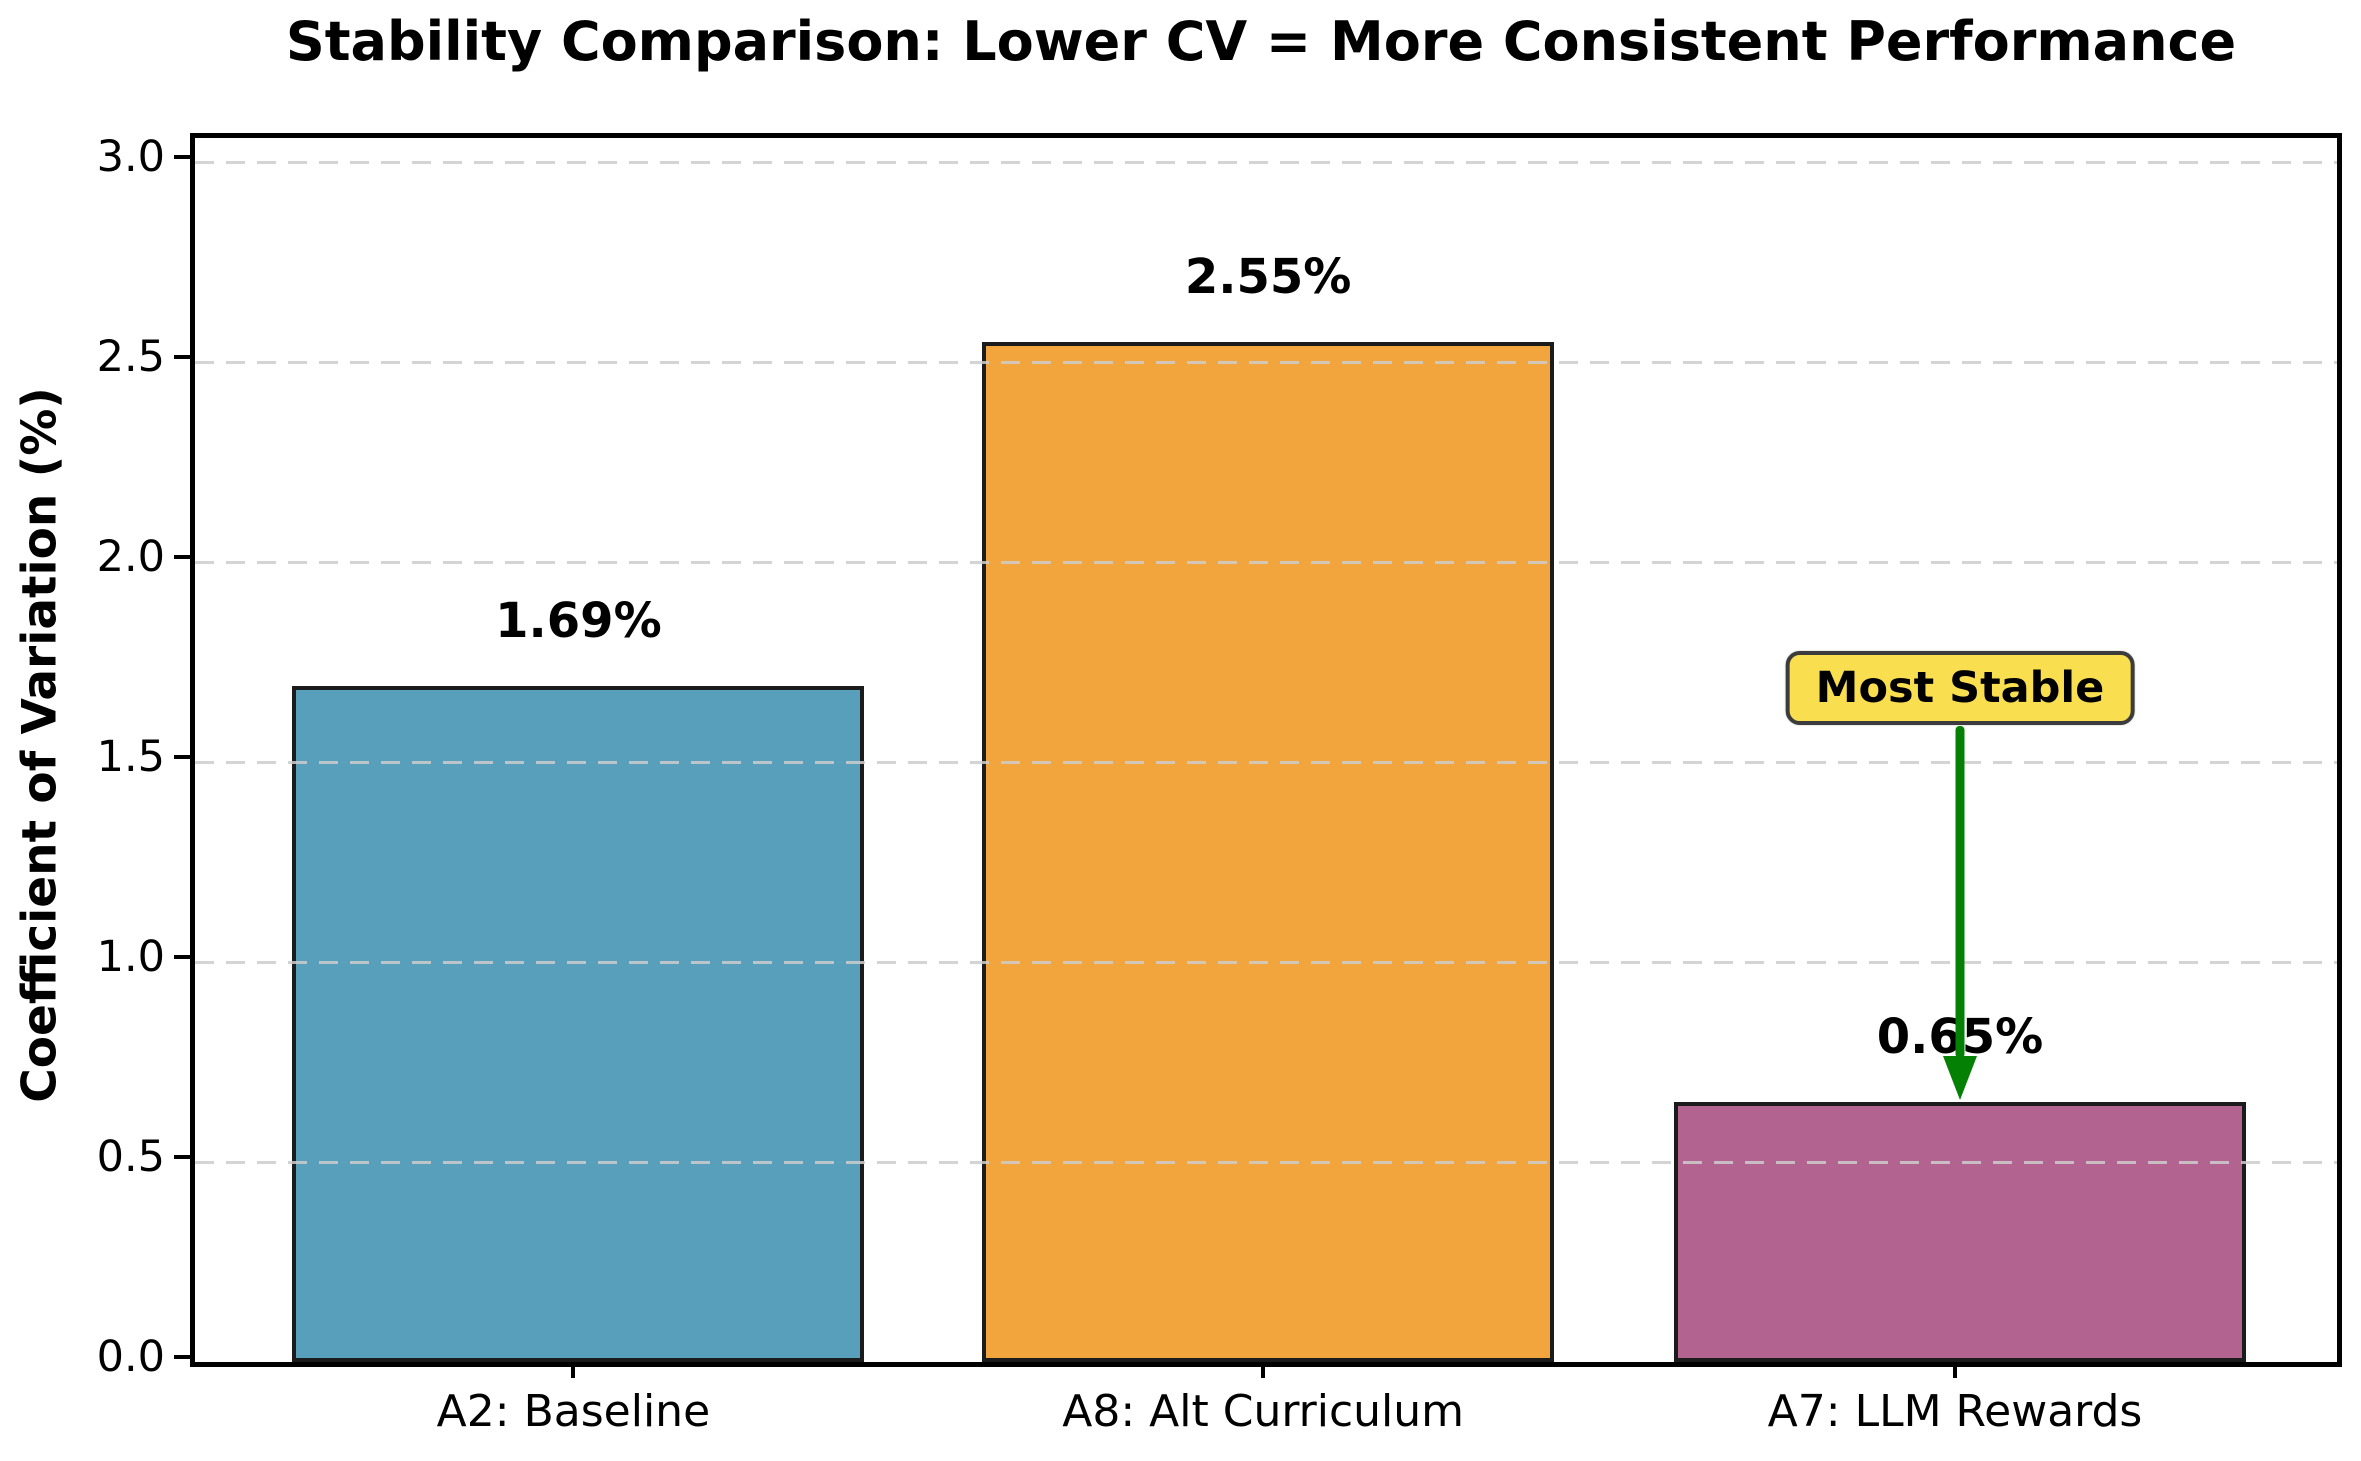 The width and height of the screenshot is (2361, 1461). Describe the element at coordinates (130, 1157) in the screenshot. I see `y-tick-label: 0.5` at that location.